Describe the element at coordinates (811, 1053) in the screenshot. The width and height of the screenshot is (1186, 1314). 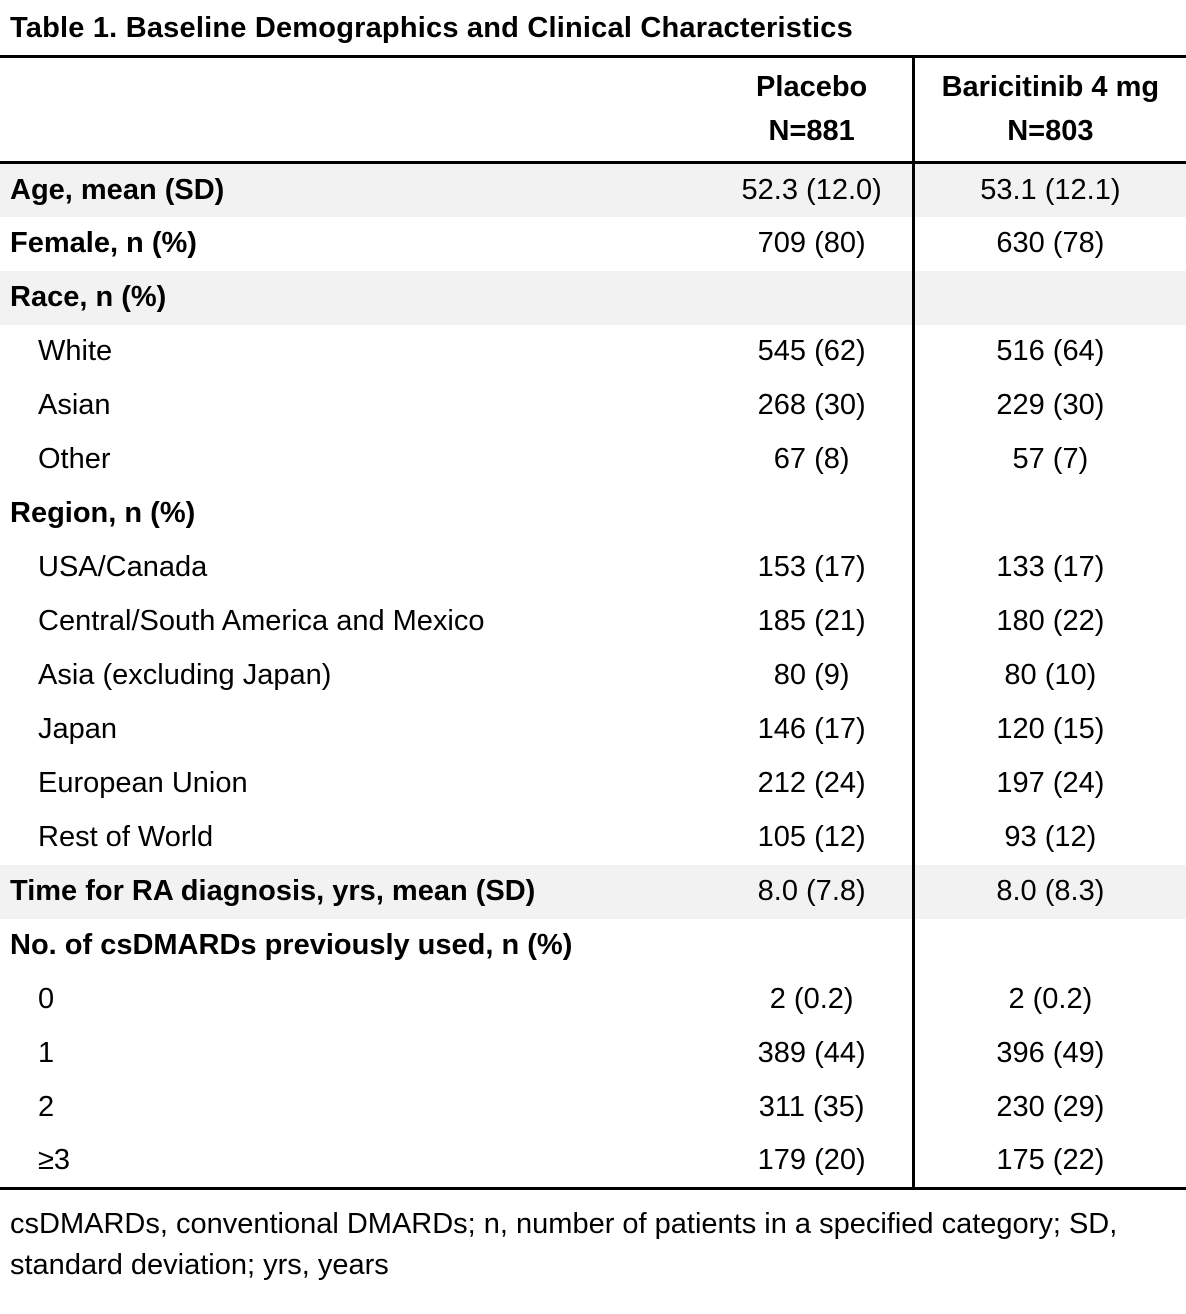
I see `placebo-value: 389 (44)` at that location.